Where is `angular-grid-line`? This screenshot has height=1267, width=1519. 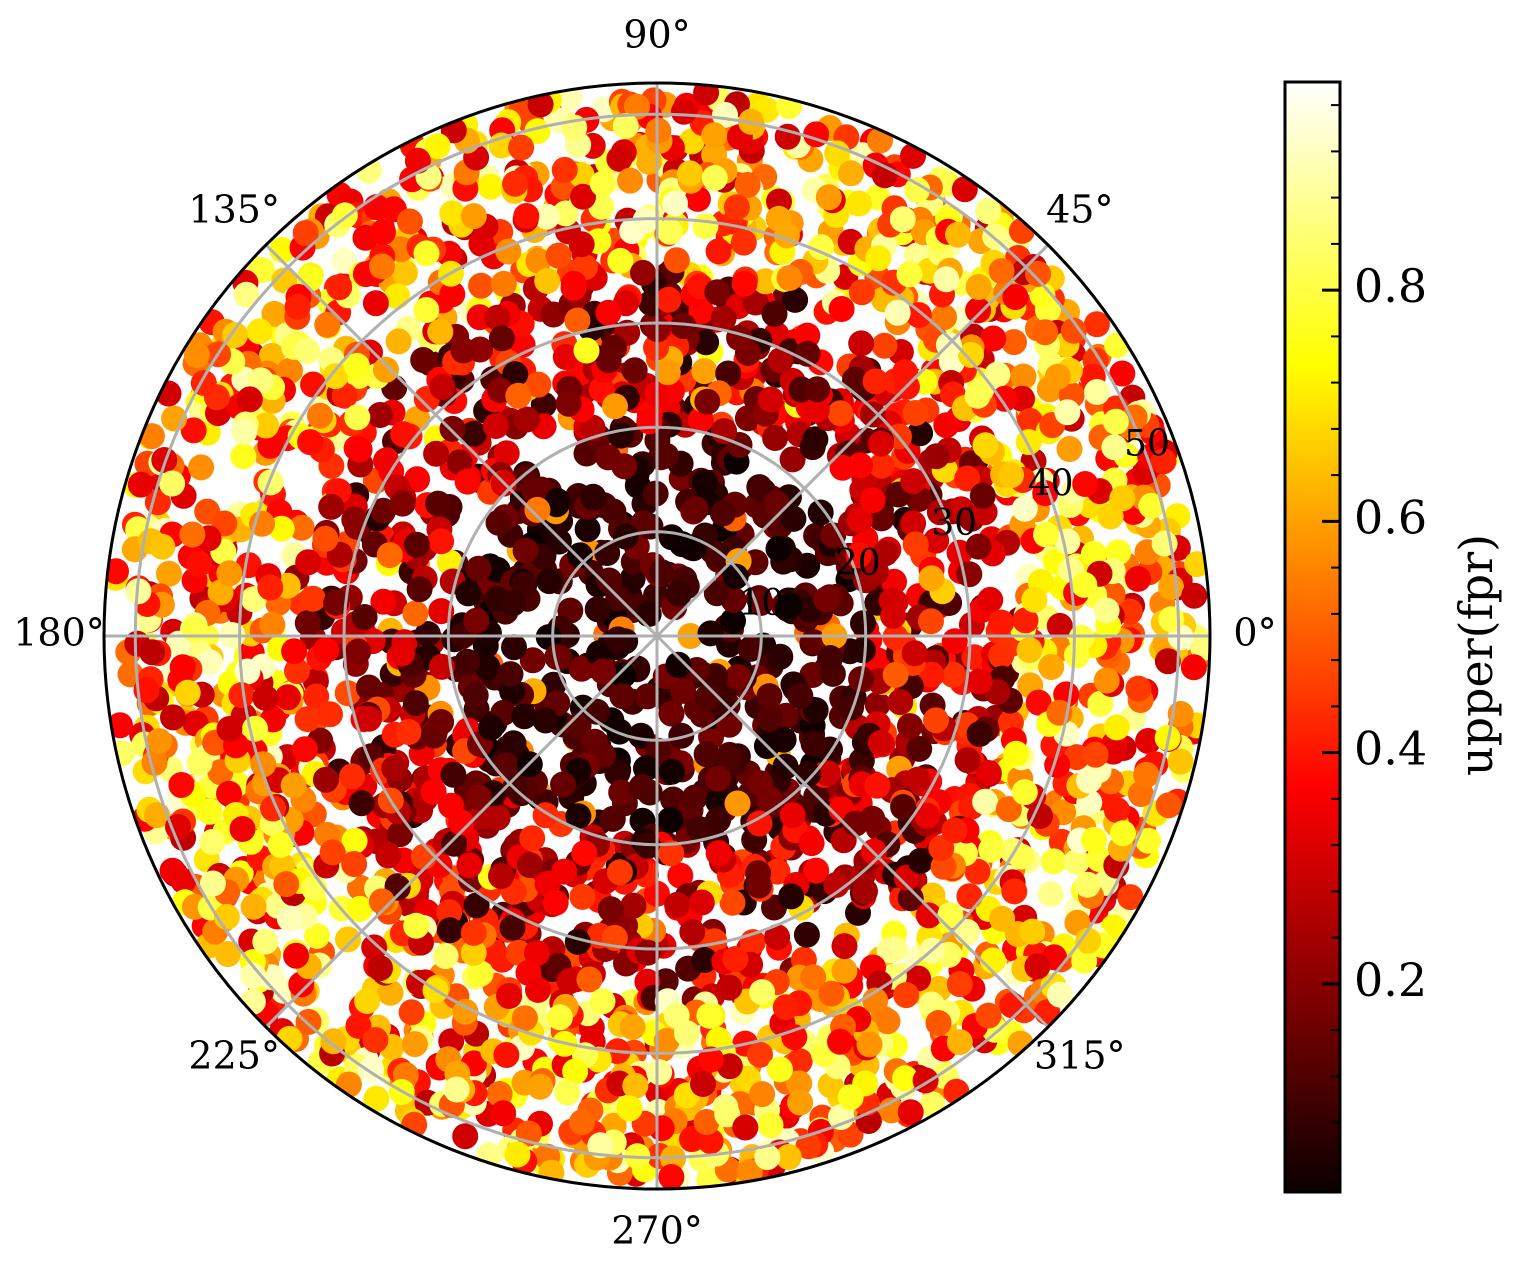 angular-grid-line is located at coordinates (461, 440).